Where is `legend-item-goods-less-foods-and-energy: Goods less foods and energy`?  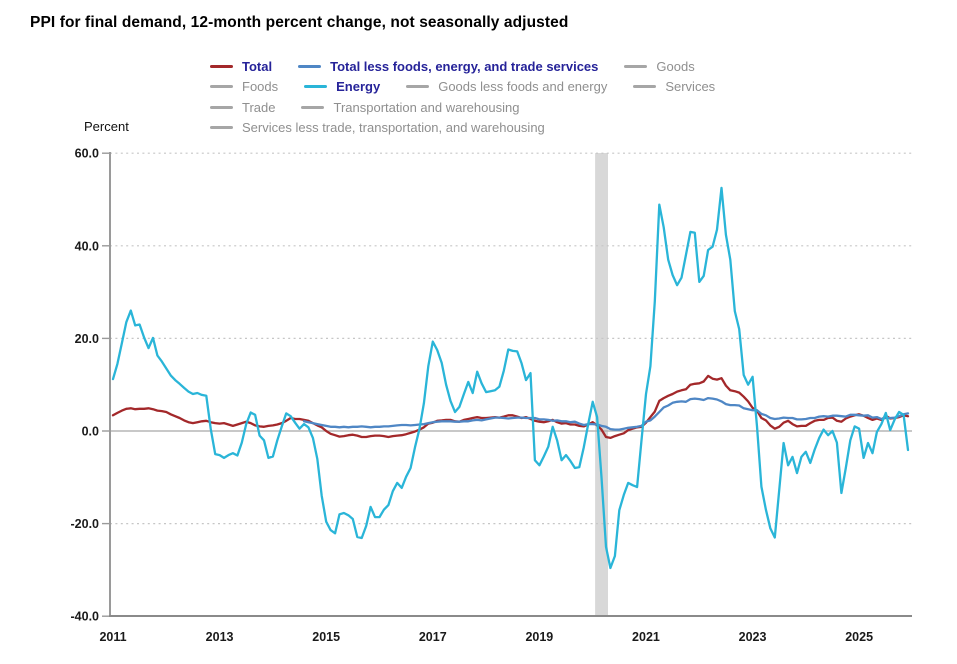
legend-item-goods-less-foods-and-energy: Goods less foods and energy is located at coordinates (506, 86).